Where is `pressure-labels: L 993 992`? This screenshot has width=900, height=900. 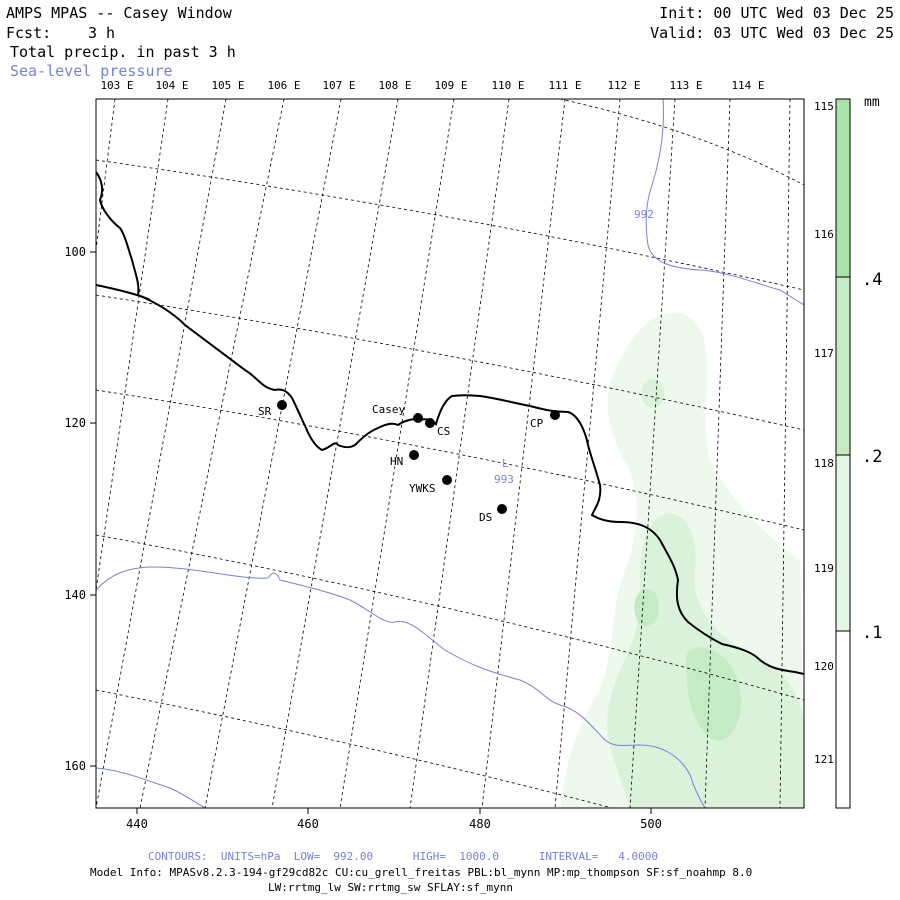 pressure-labels: L 993 992 is located at coordinates (574, 347).